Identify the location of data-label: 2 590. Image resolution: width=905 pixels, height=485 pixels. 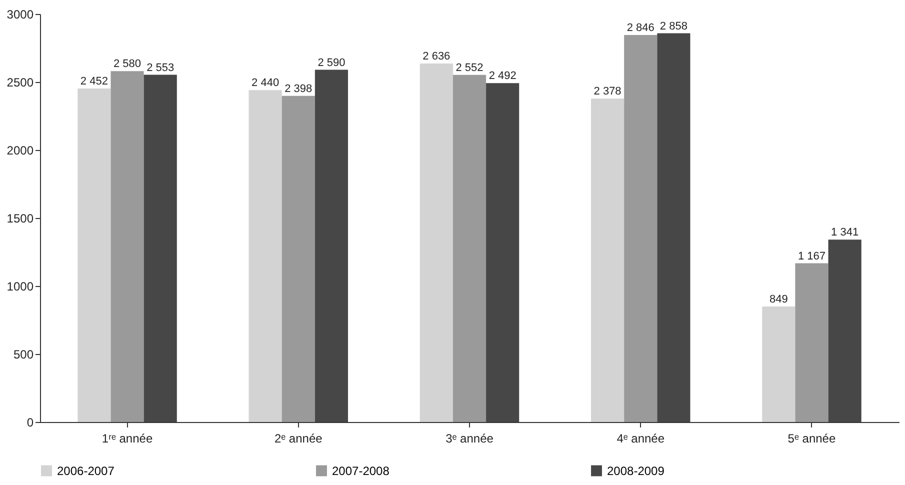
(332, 62).